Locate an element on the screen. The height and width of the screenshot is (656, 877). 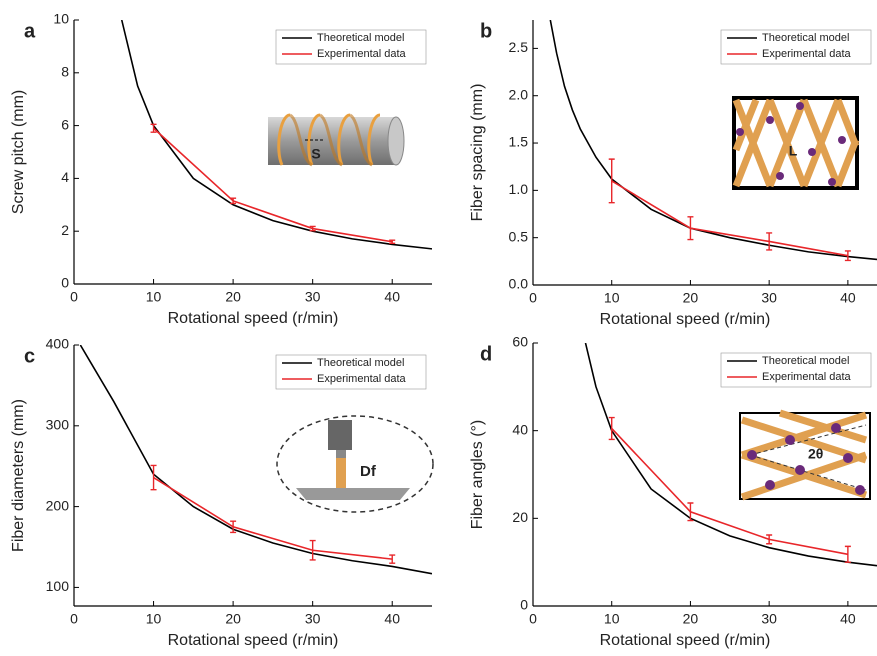
y-axis-label: Fiber spacing (mm) is located at coordinates (477, 153).